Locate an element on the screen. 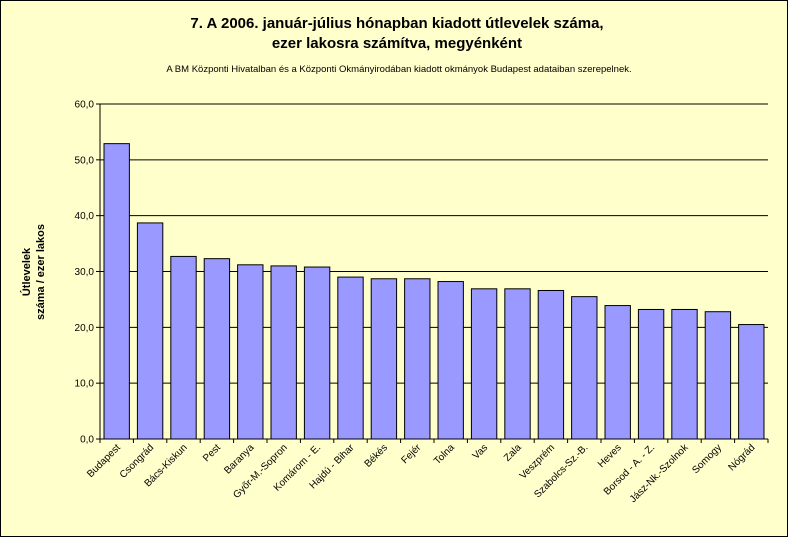 The height and width of the screenshot is (538, 790). y-tick-label: 30,0 is located at coordinates (85, 272).